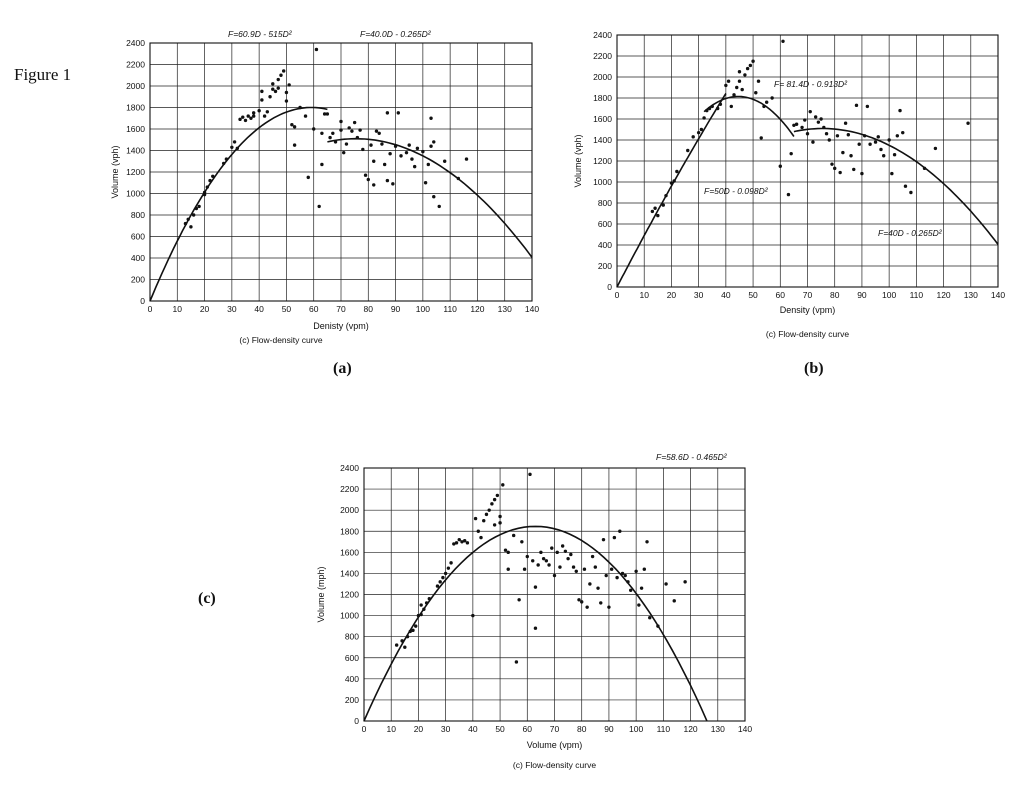 Image resolution: width=1024 pixels, height=798 pixels. What do you see at coordinates (314, 309) in the screenshot?
I see `x-tick-label: 60` at bounding box center [314, 309].